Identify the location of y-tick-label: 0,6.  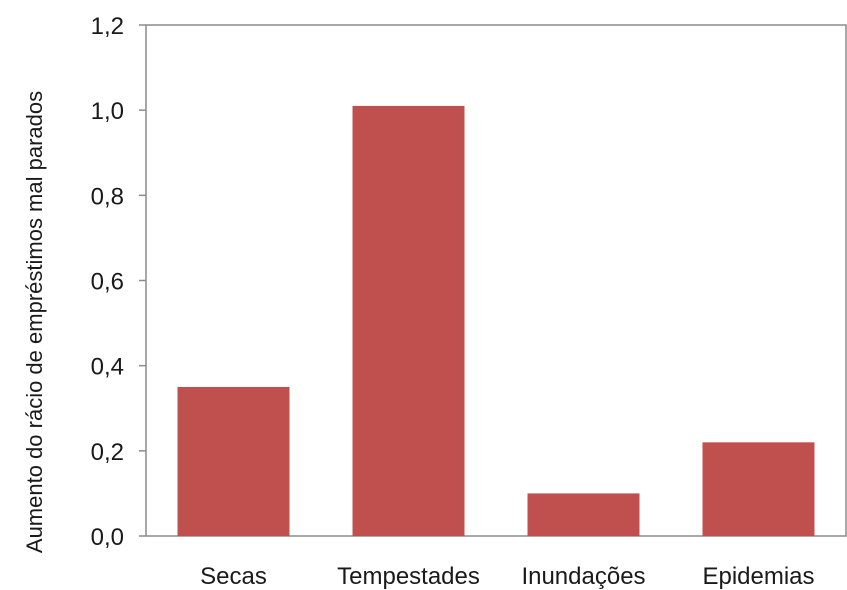
(107, 282).